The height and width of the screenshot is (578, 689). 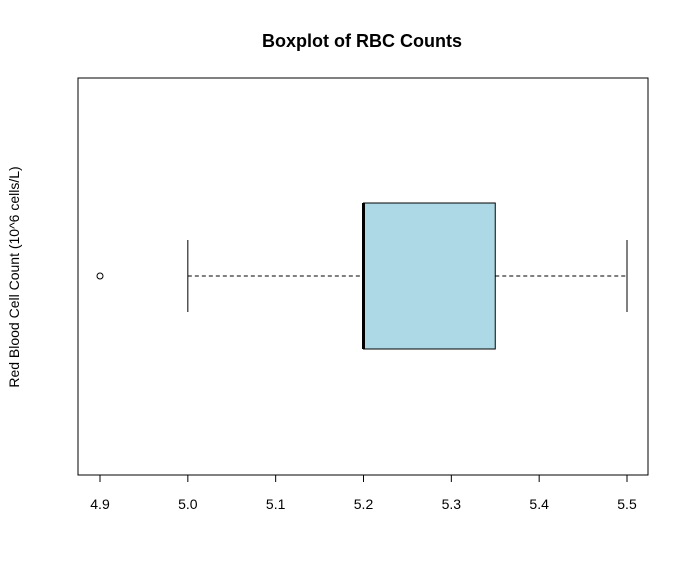 What do you see at coordinates (100, 504) in the screenshot?
I see `x-tick-label: 4.9` at bounding box center [100, 504].